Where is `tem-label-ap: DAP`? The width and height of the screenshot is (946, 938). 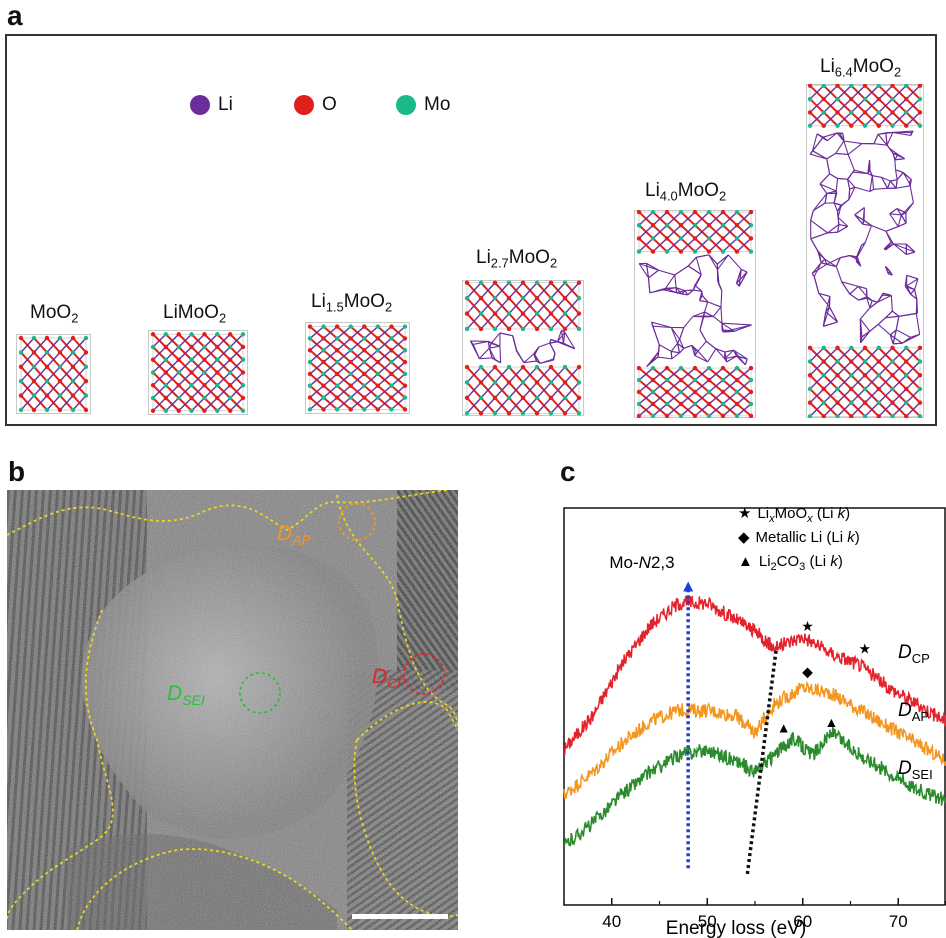
tem-label-ap: DAP is located at coordinates (294, 535).